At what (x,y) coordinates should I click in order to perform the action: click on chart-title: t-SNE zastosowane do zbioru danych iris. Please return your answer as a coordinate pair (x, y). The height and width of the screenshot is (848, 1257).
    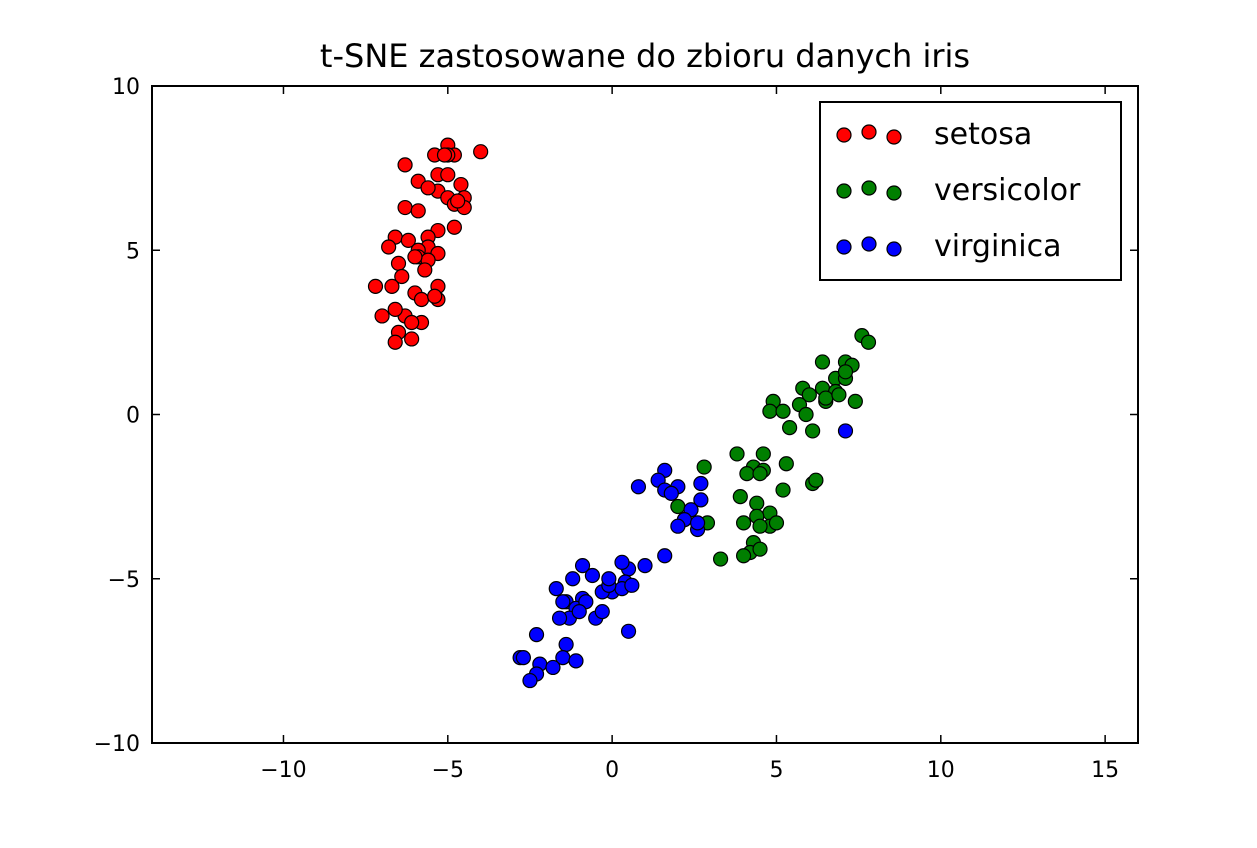
    Looking at the image, I should click on (645, 56).